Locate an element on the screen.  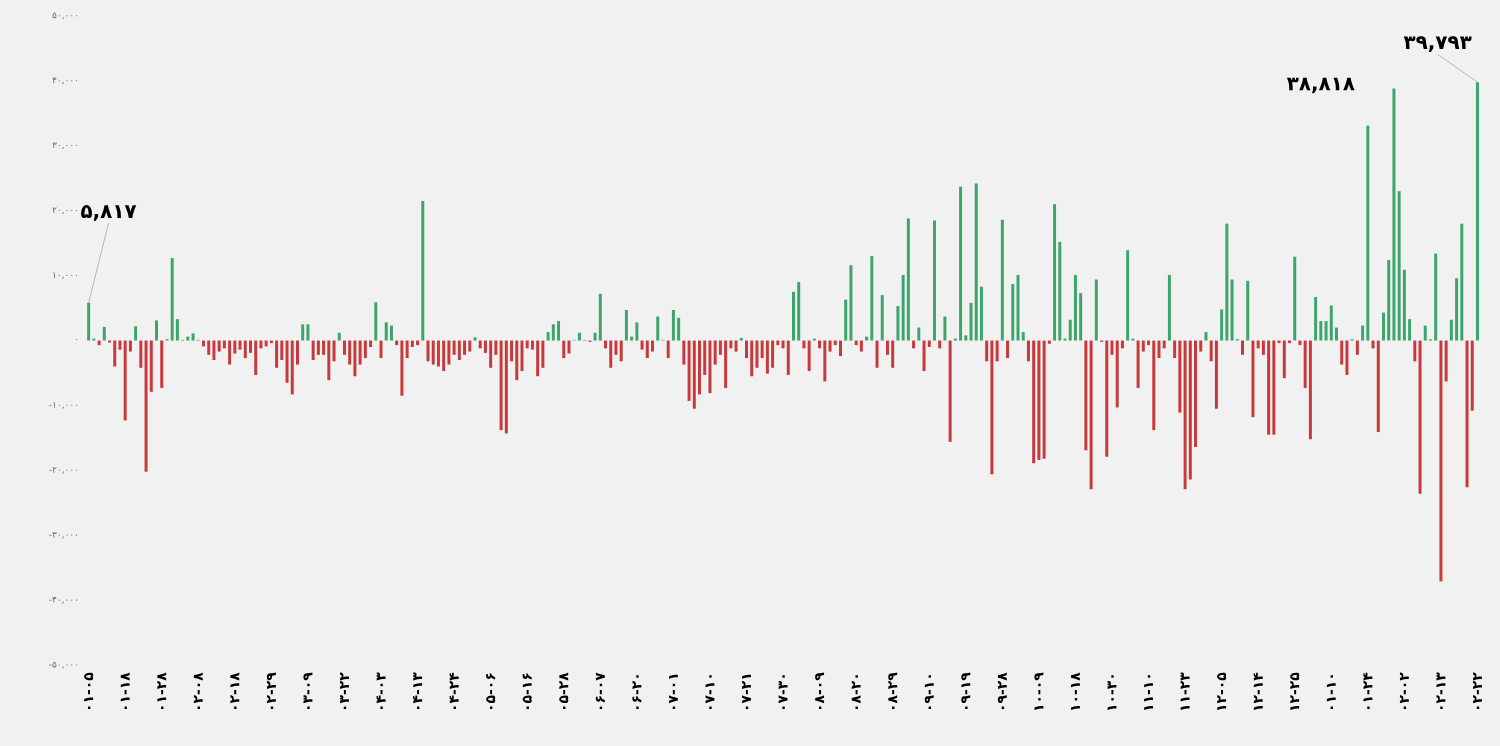
annotation: ۳۸,۸۱۸ is located at coordinates (1320, 85).